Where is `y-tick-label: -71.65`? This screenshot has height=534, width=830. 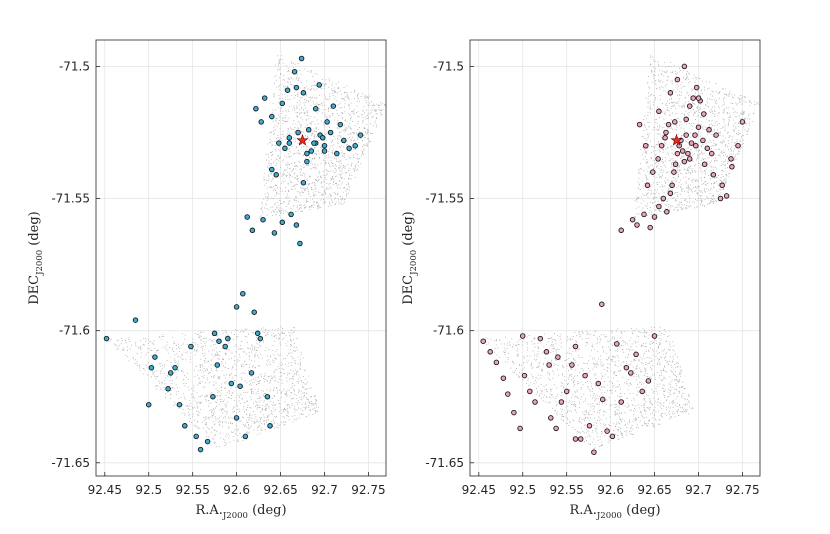
y-tick-label: -71.65 is located at coordinates (444, 463).